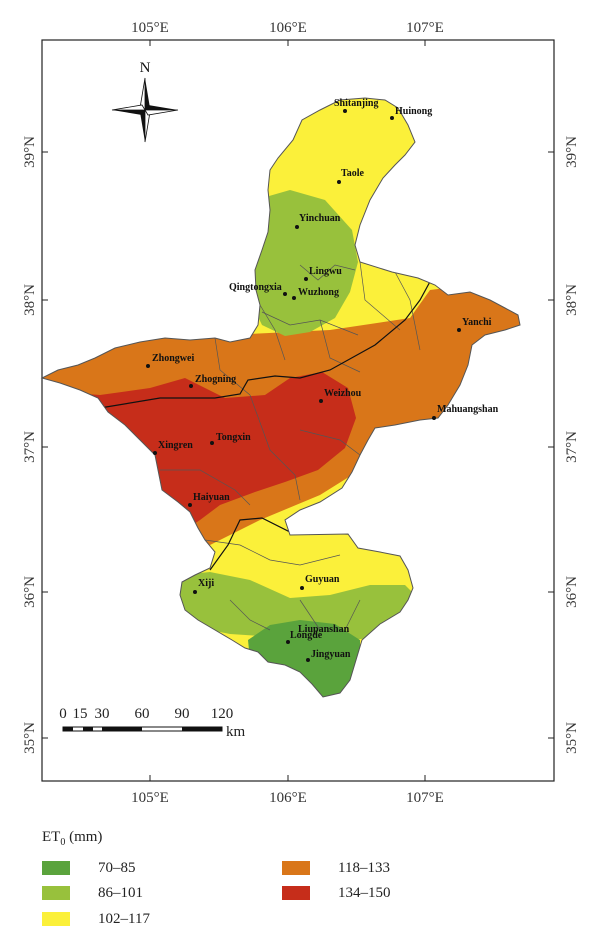  Describe the element at coordinates (173, 358) in the screenshot. I see `city-label-zhongwei: Zhongwei` at that location.